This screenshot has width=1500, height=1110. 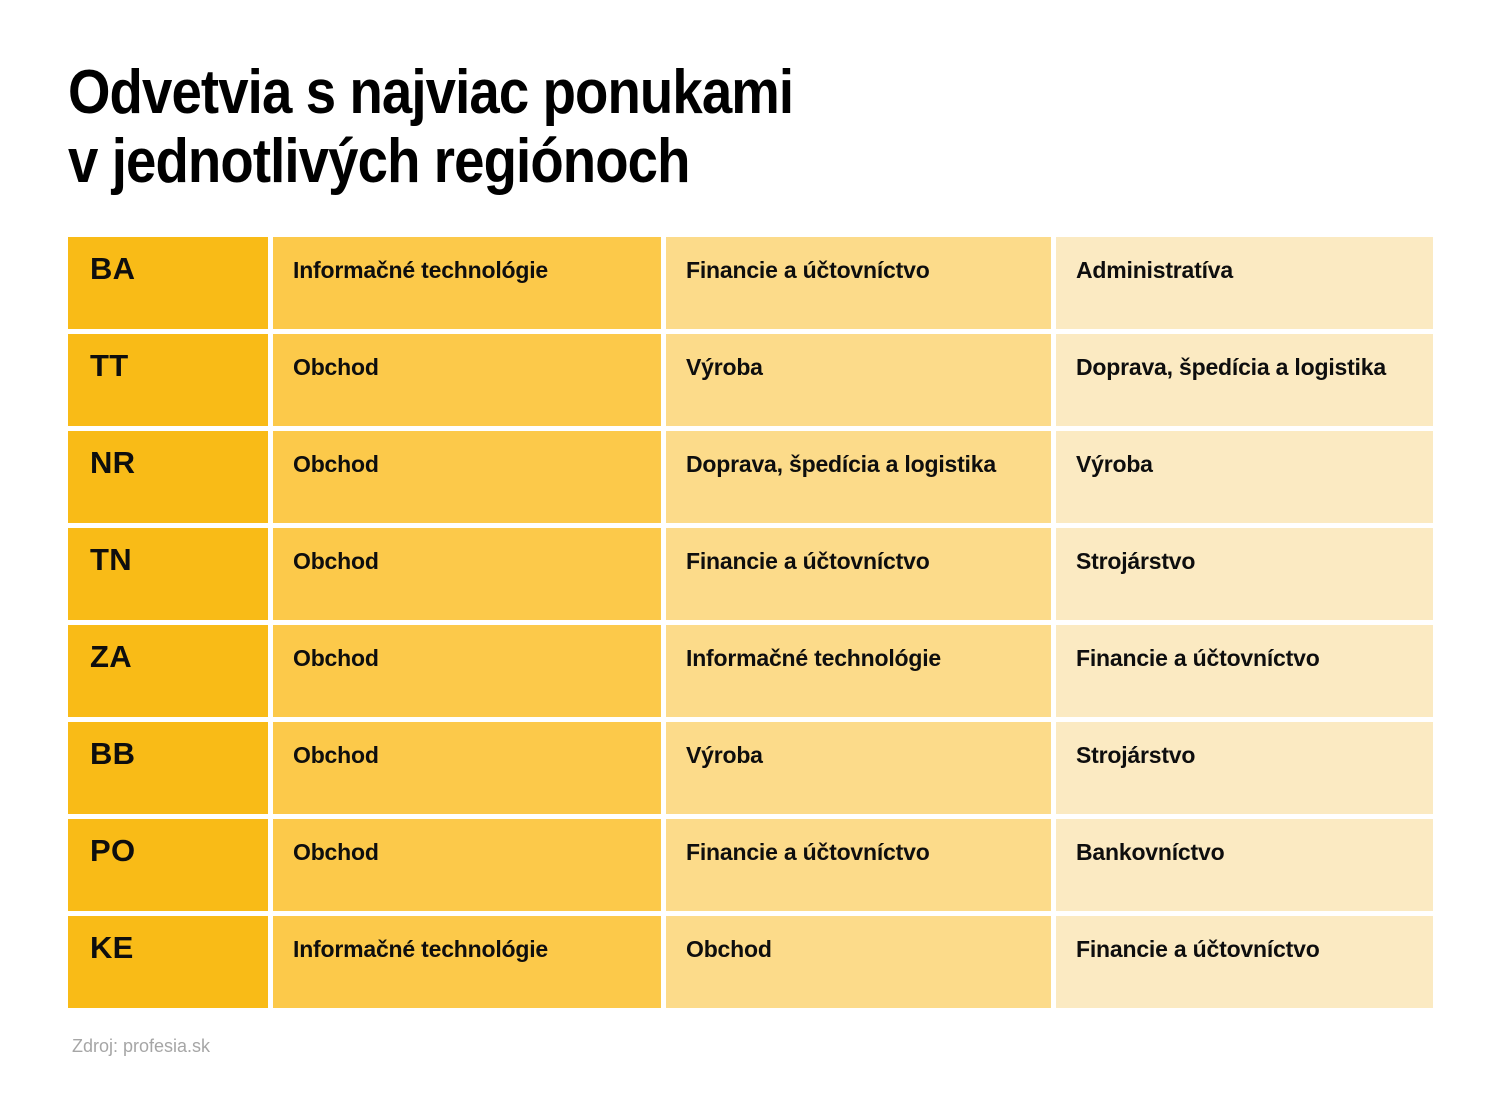 What do you see at coordinates (431, 92) in the screenshot?
I see `page-title-line-1: Odvetvia s najviac ponukami` at bounding box center [431, 92].